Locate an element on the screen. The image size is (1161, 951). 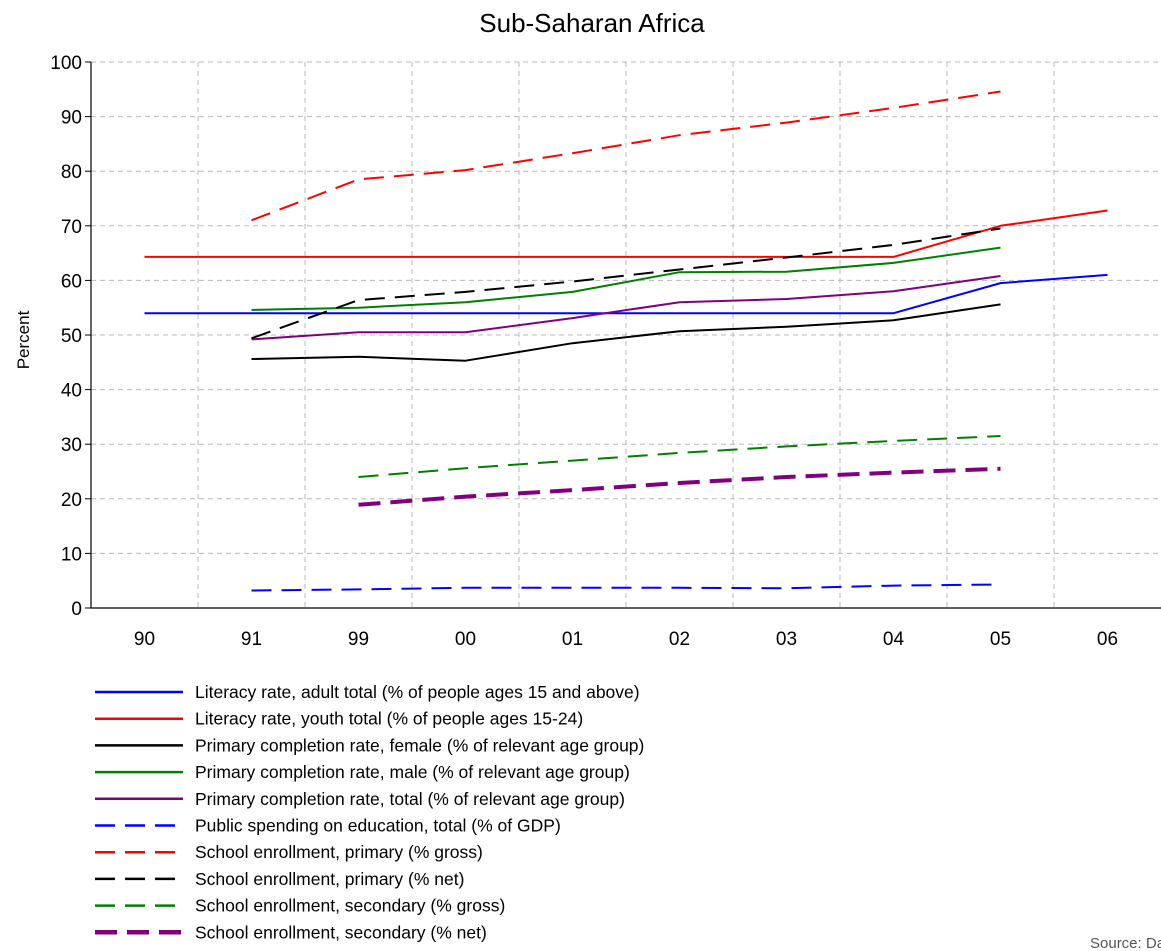
x-tick-label: 91 is located at coordinates (251, 639).